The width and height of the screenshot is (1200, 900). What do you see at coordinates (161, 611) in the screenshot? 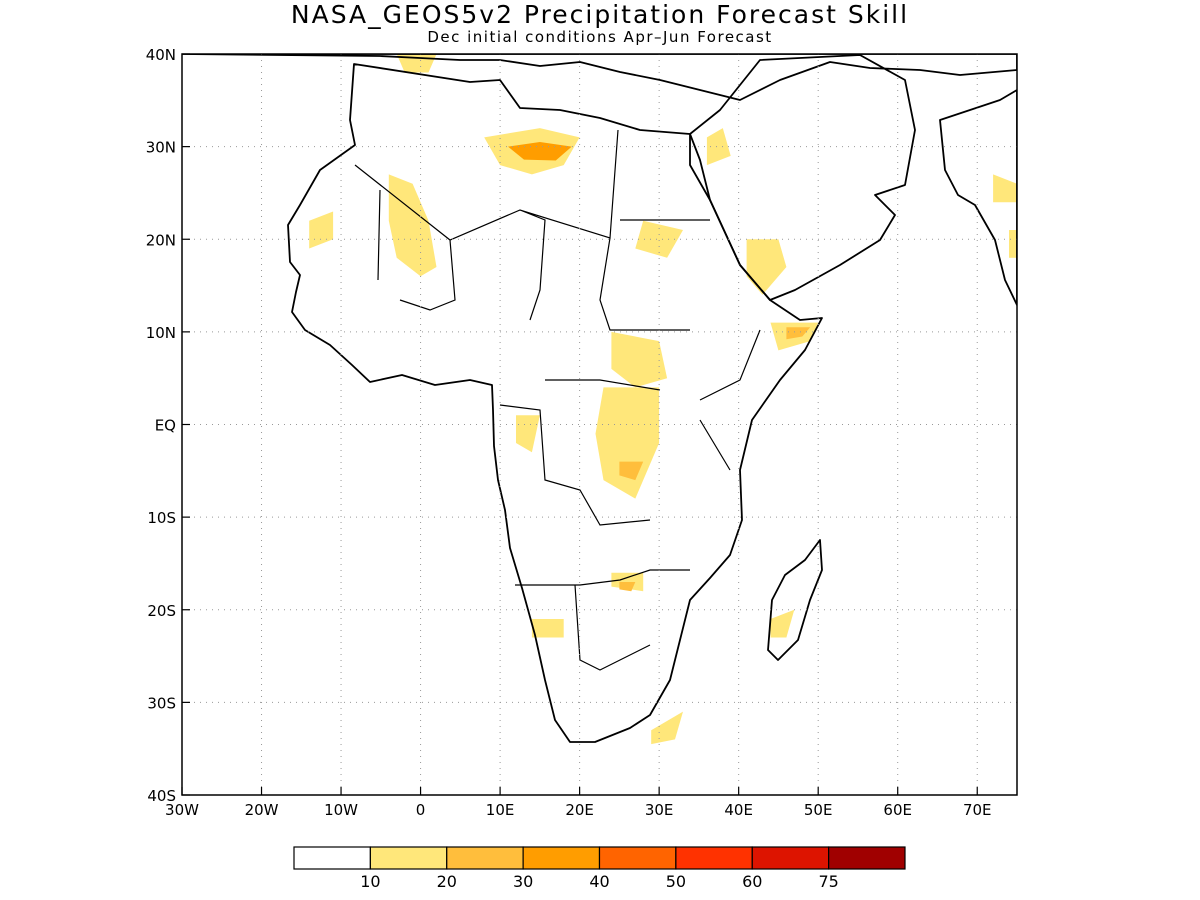
I see `y-tick-label: 20S` at bounding box center [161, 611].